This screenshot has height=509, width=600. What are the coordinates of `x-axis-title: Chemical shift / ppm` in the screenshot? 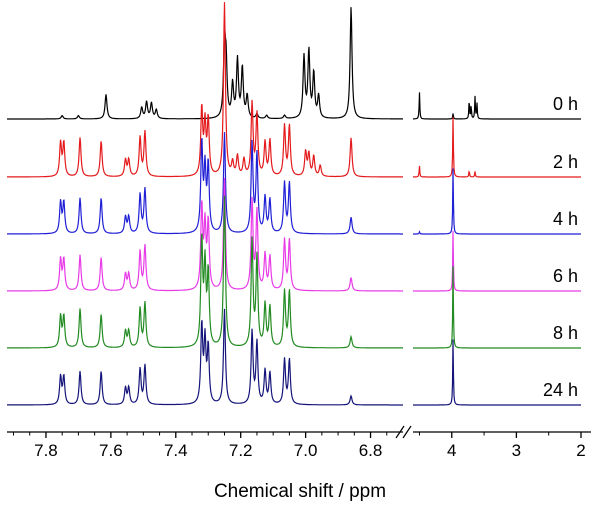 It's located at (300, 491).